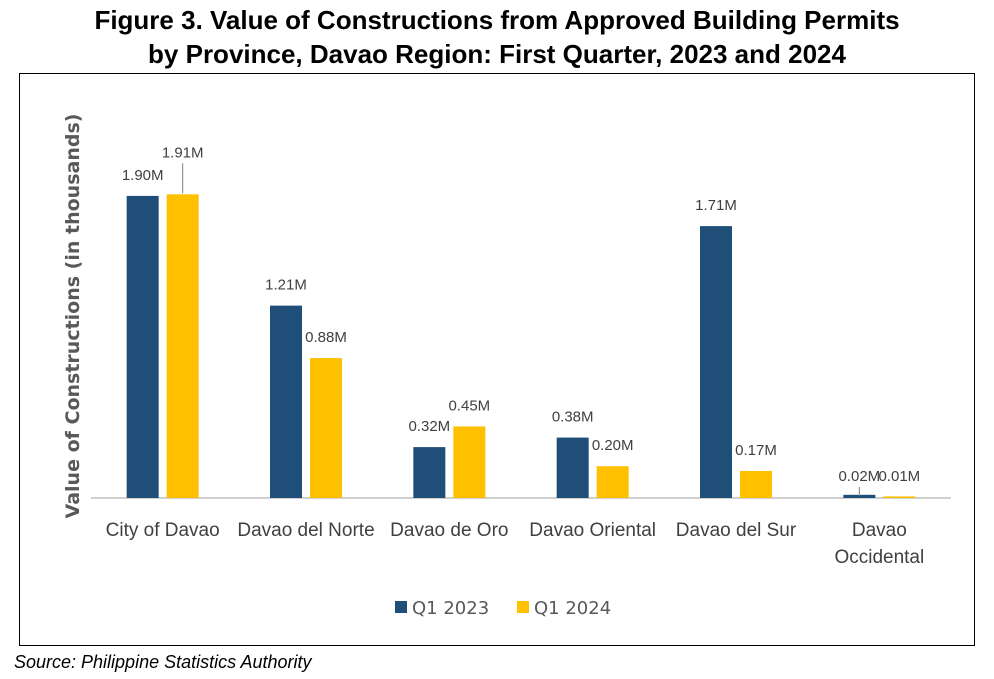  I want to click on data-label: 0.38M, so click(573, 417).